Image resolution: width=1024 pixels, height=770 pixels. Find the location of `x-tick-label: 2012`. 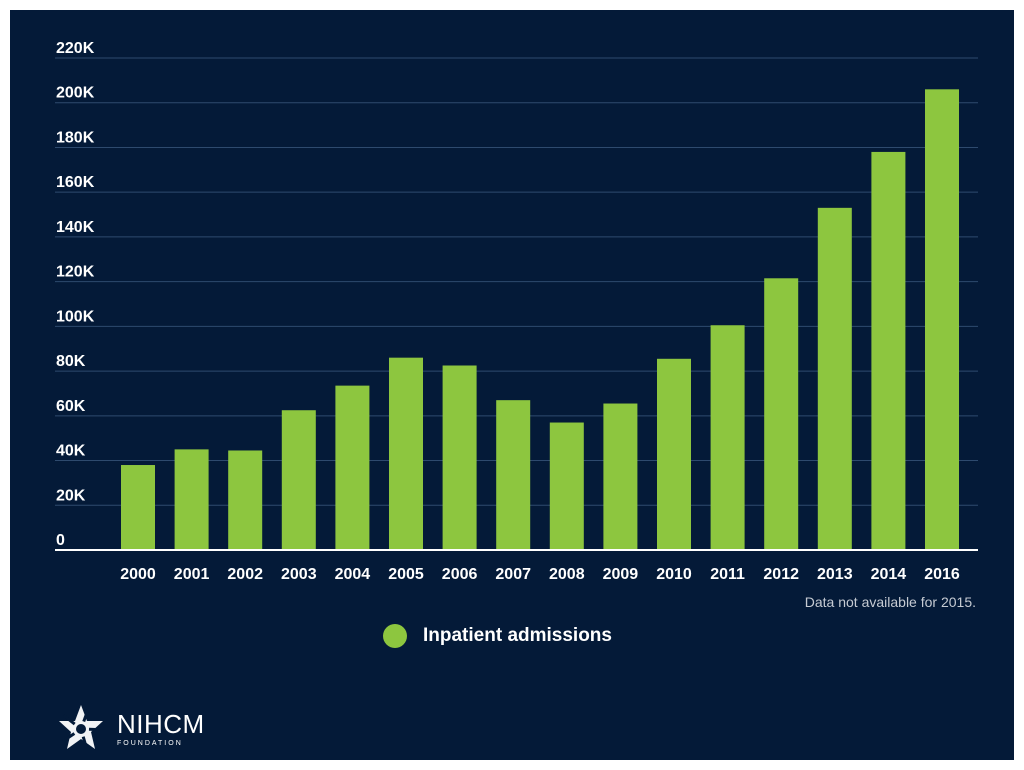

x-tick-label: 2012 is located at coordinates (781, 574).